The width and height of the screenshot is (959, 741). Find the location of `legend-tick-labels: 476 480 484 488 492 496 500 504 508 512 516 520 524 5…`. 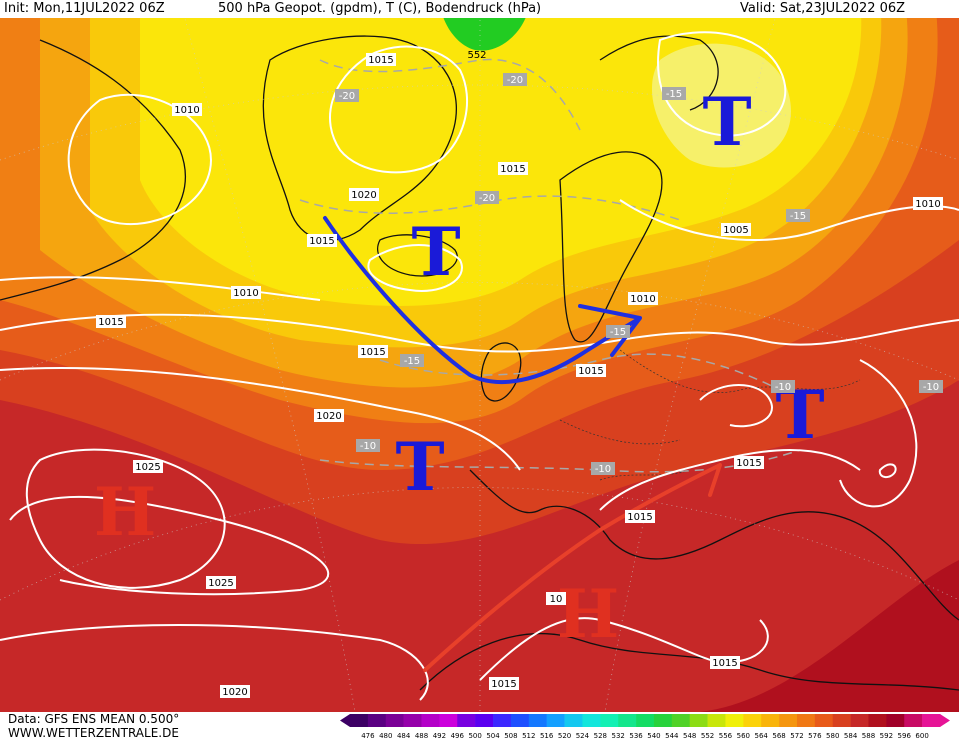

legend-tick-labels: 476 480 484 488 492 496 500 504 508 512 516 520 524 5… is located at coordinates (645, 736).